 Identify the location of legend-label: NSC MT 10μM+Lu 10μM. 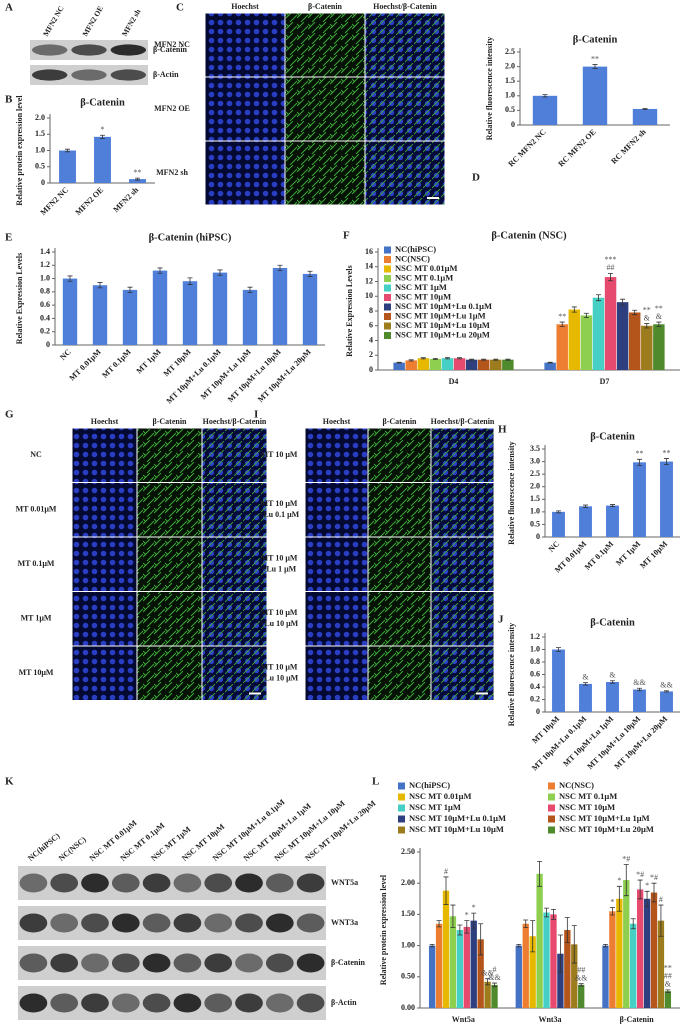
(442, 325).